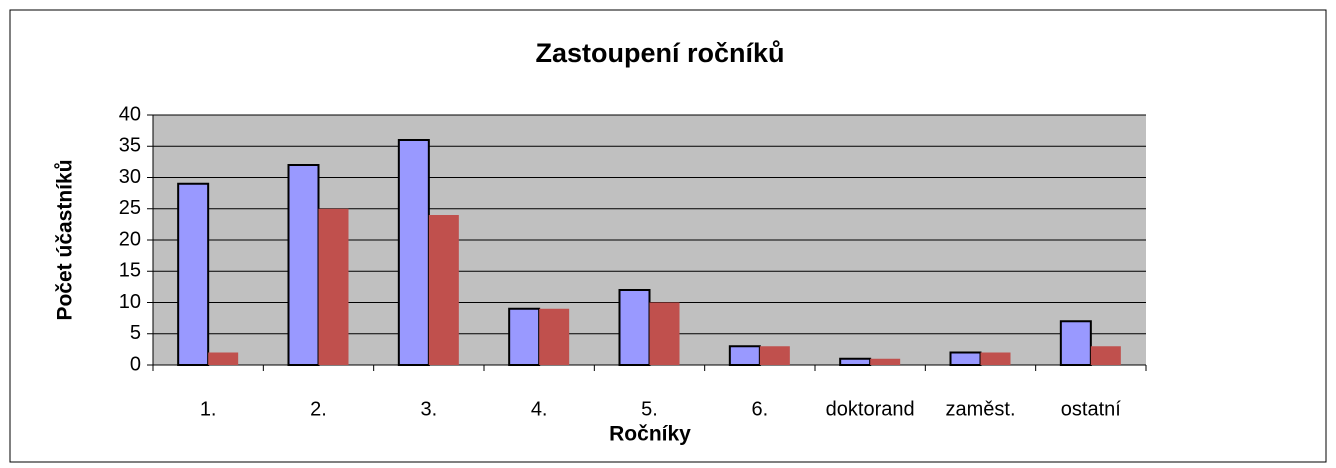 The image size is (1336, 468). What do you see at coordinates (130, 208) in the screenshot?
I see `y-tick-label: 25` at bounding box center [130, 208].